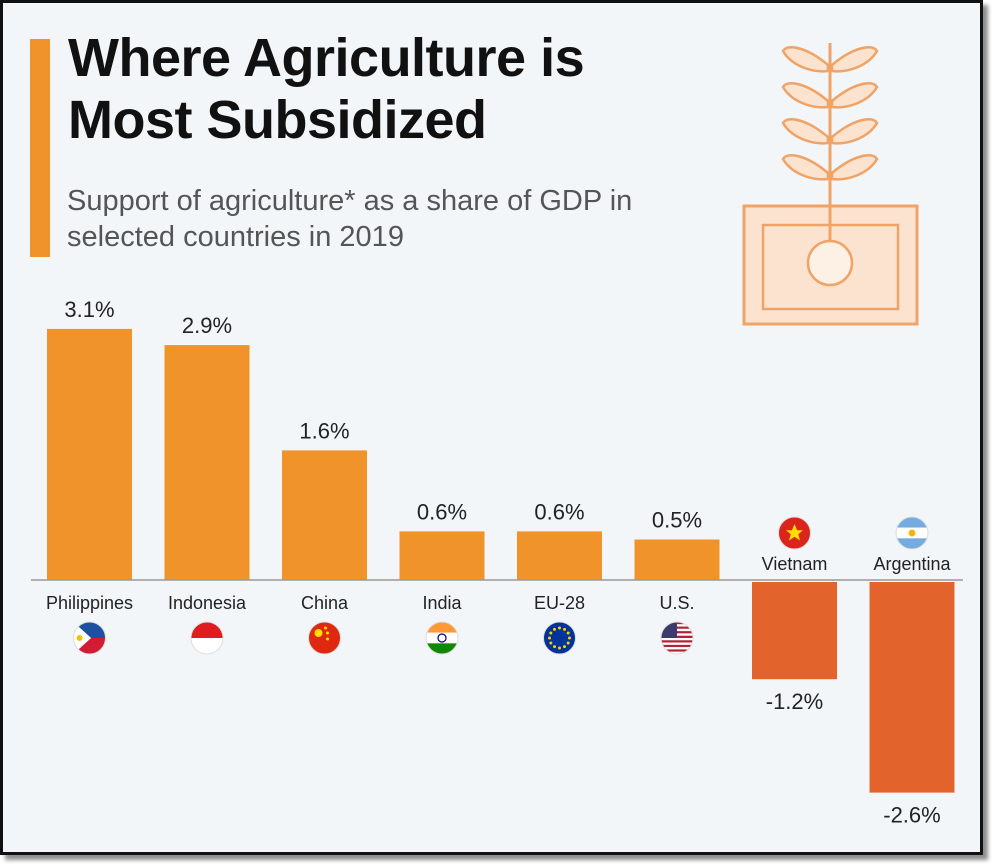  What do you see at coordinates (442, 638) in the screenshot?
I see `india-flag-icon` at bounding box center [442, 638].